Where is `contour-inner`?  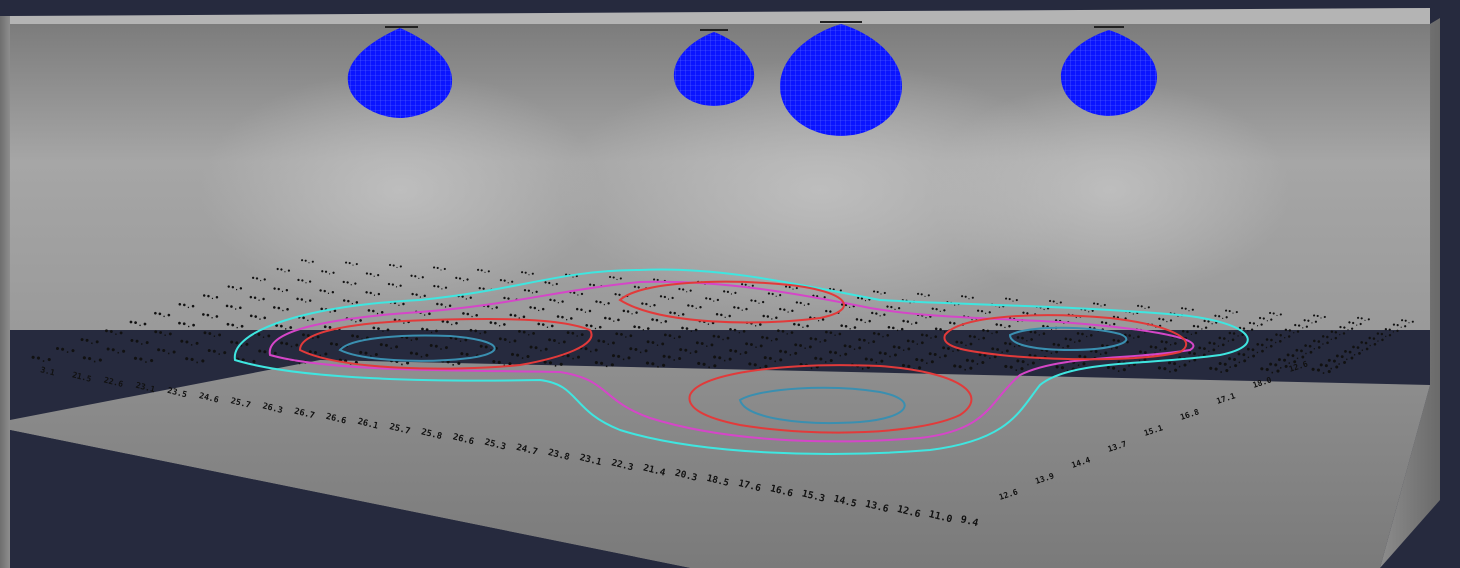
contour-inner is located at coordinates (731, 302).